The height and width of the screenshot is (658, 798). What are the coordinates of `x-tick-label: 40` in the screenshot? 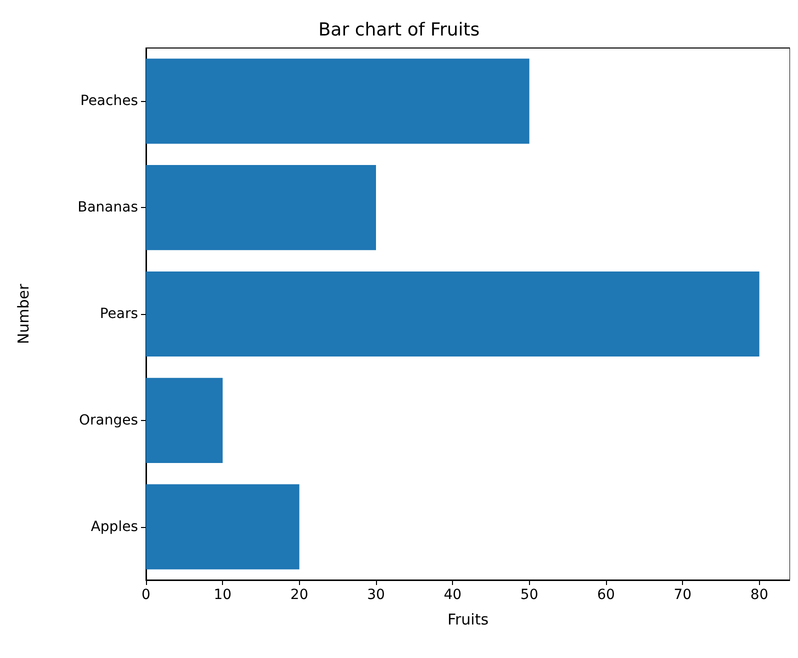 It's located at (453, 595).